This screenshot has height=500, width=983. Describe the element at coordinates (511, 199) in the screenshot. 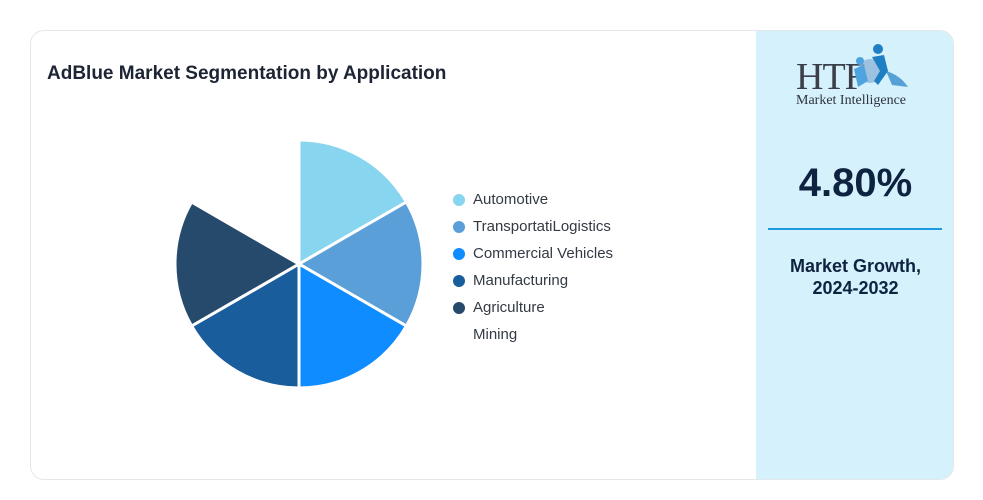

I see `legend-label: Automotive` at that location.